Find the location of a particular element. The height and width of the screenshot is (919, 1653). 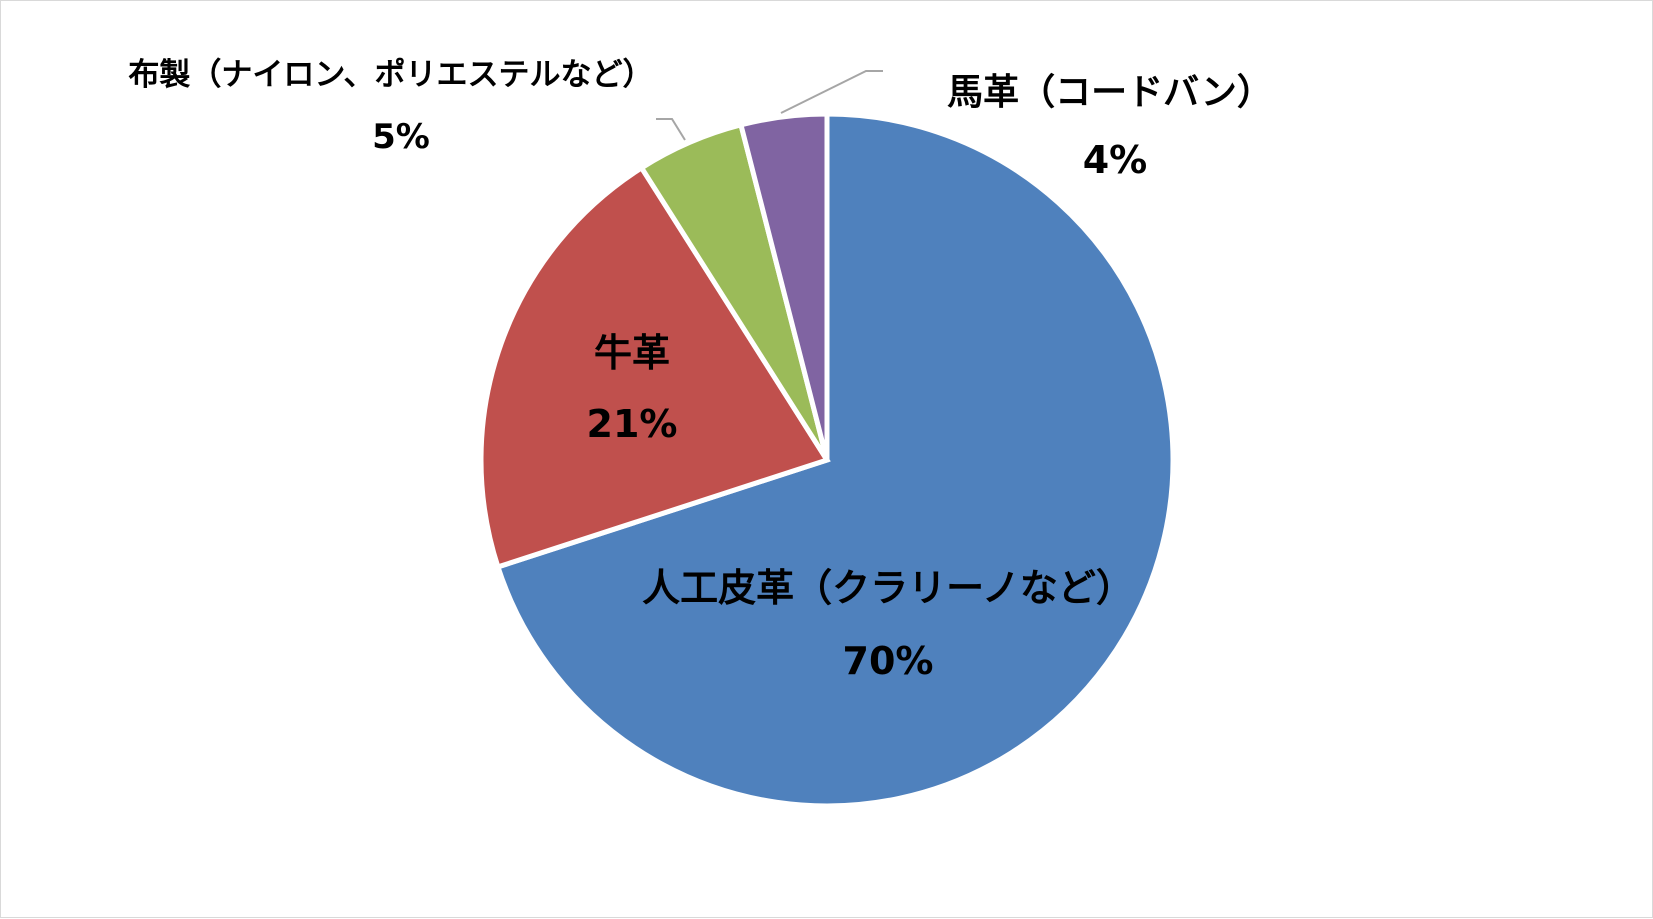

data-label-value-0: 70% is located at coordinates (888, 661).